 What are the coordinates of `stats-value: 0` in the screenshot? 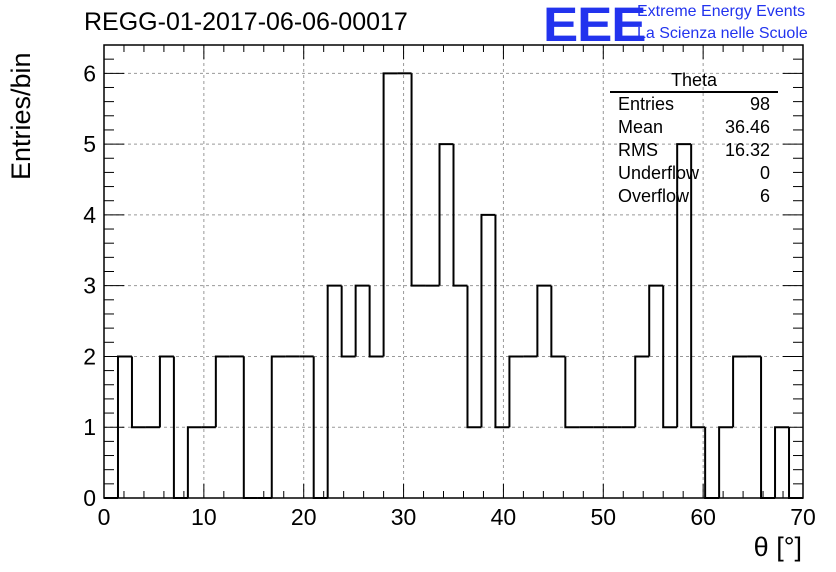 It's located at (764, 173).